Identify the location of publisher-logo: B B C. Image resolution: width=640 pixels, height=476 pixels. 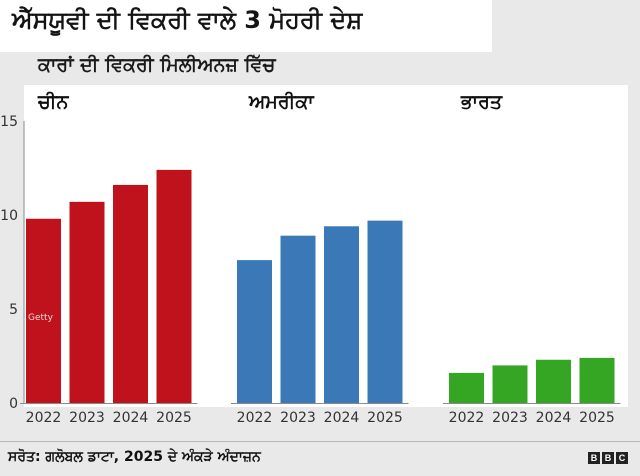
(608, 458).